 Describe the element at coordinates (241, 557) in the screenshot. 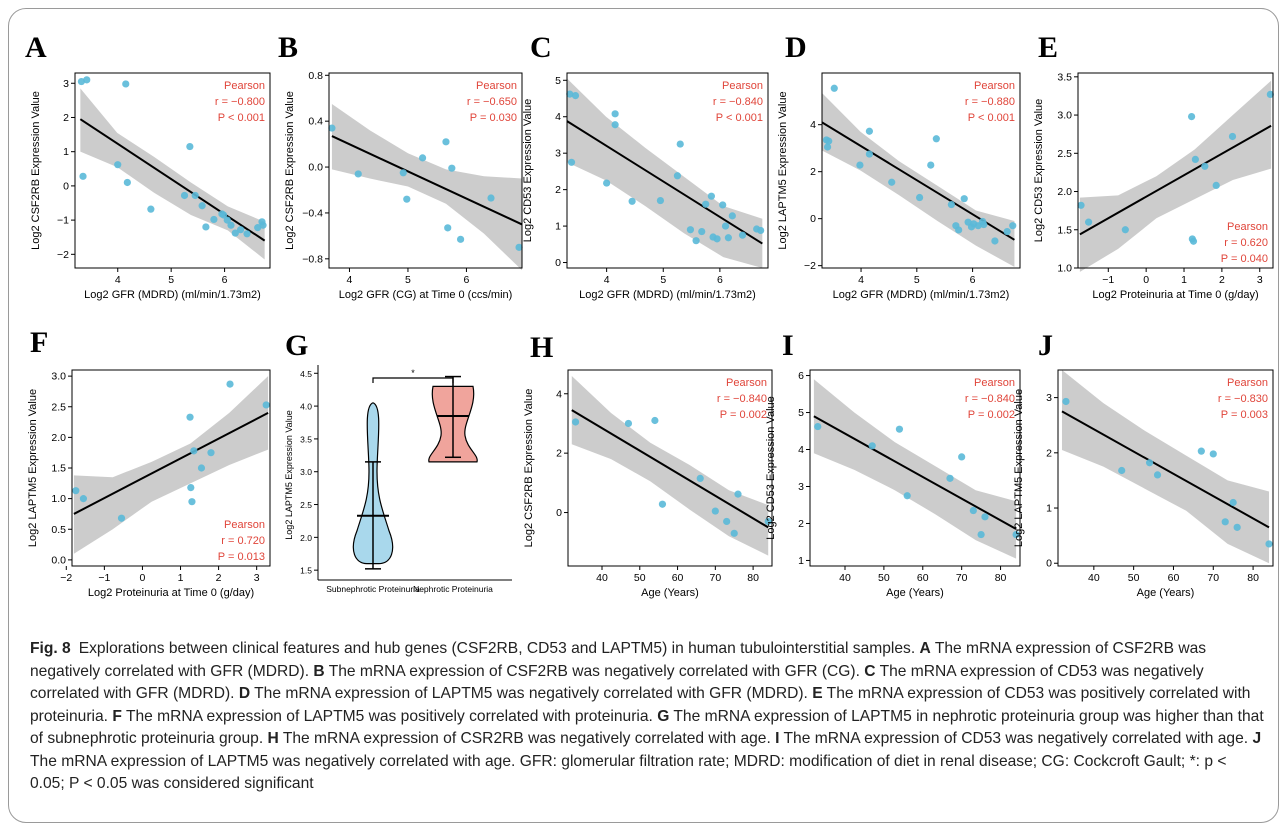

I see `pearson-p: P = 0.013` at that location.